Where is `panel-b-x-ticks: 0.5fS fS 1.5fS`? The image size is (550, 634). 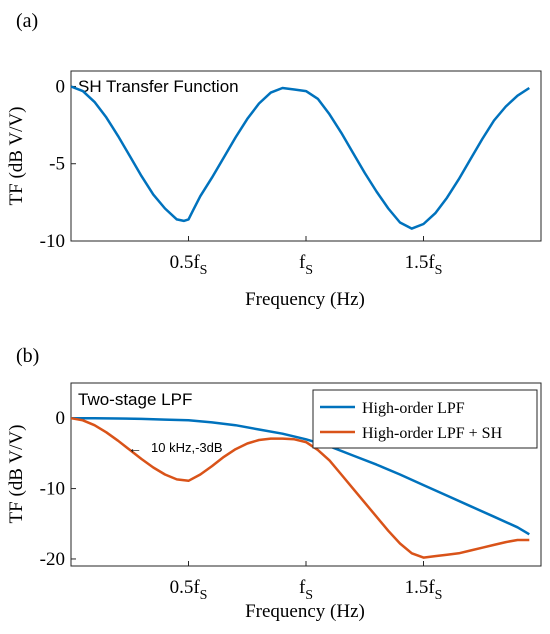
panel-b-x-ticks: 0.5fS fS 1.5fS is located at coordinates (306, 582).